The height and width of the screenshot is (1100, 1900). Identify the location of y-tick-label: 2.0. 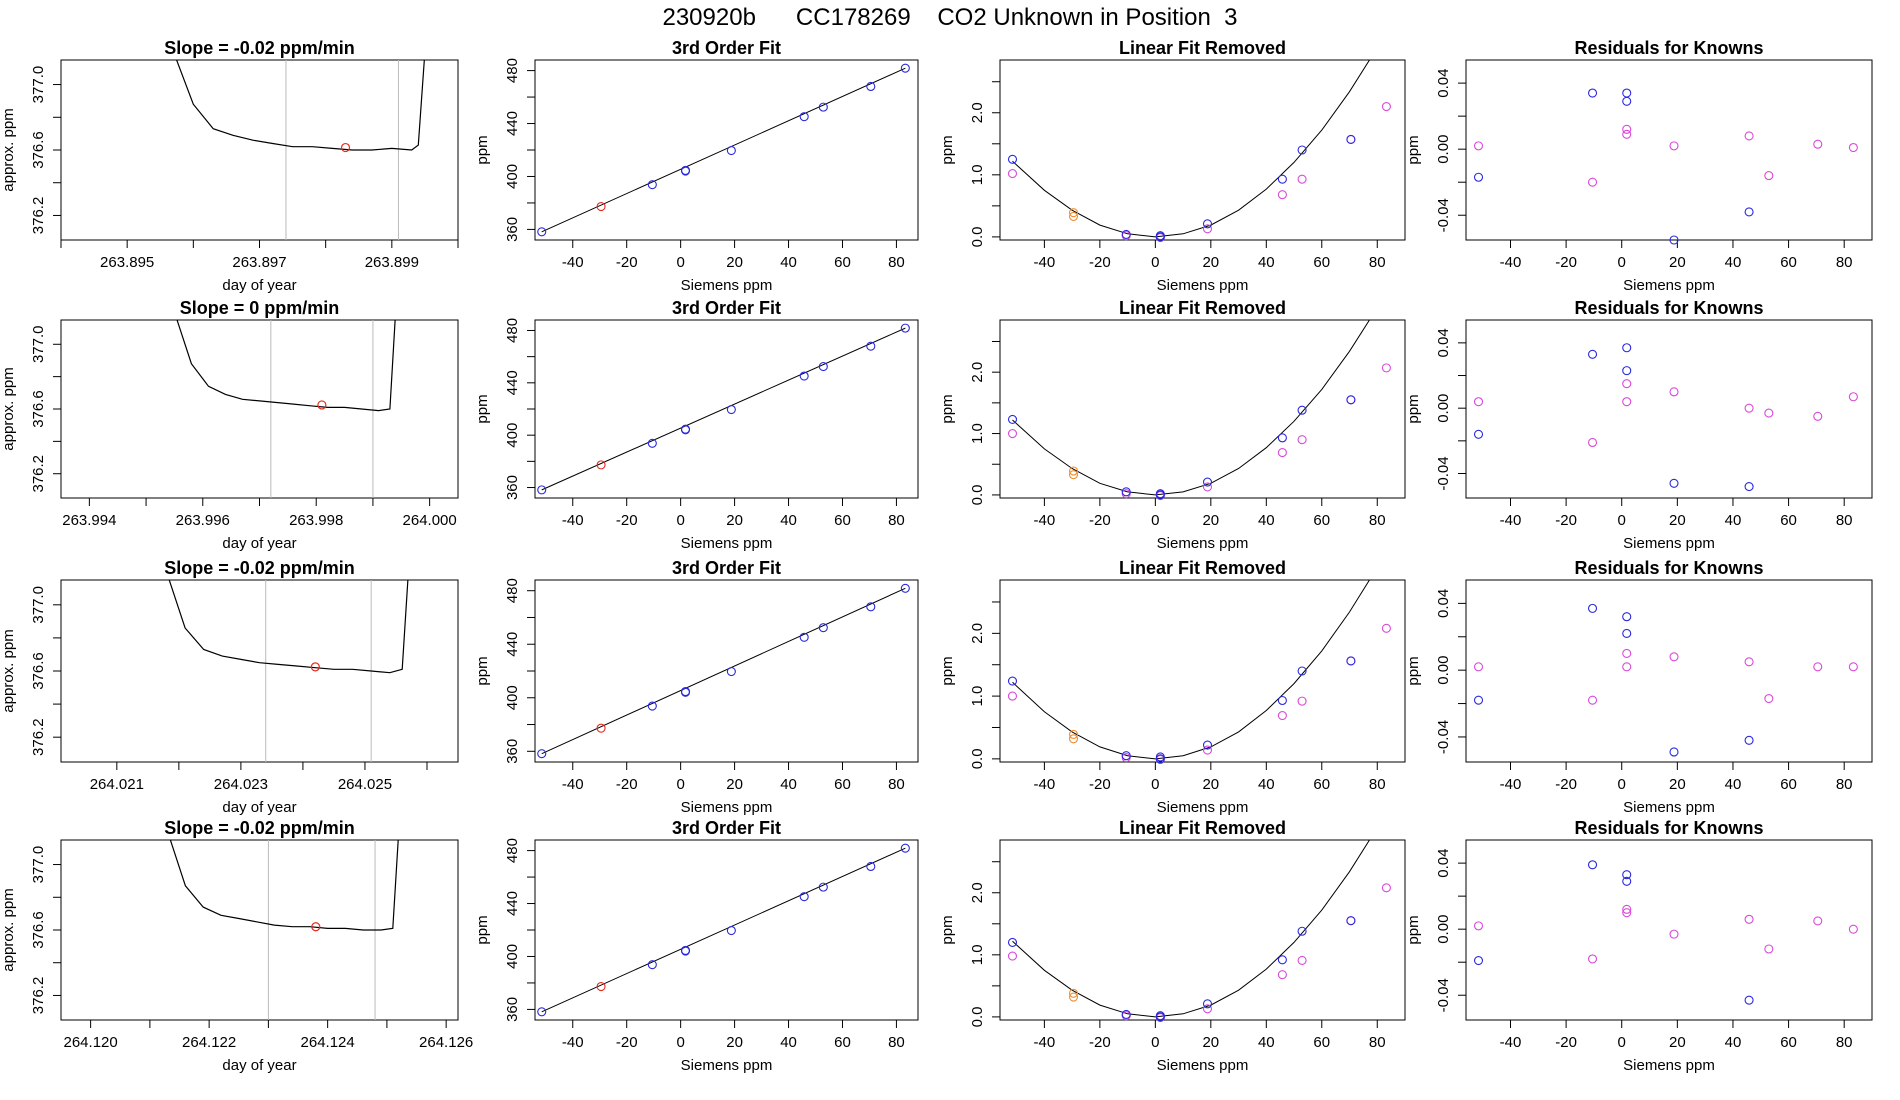
(977, 892).